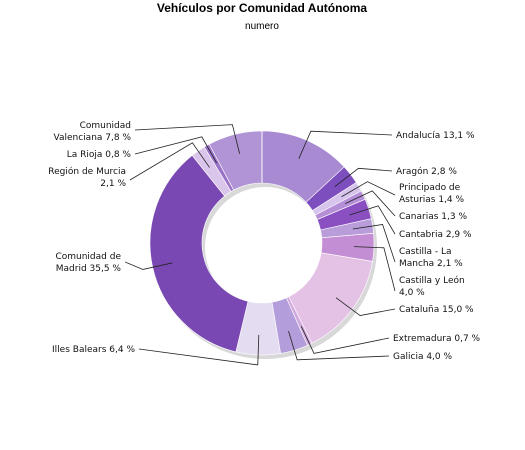 This screenshot has width=525, height=450. What do you see at coordinates (99, 155) in the screenshot?
I see `slice-label: La Rioja 0,8 %` at bounding box center [99, 155].